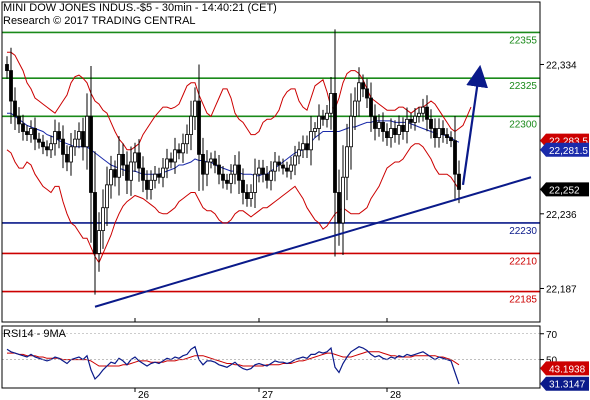 This screenshot has height=400, width=590. Describe the element at coordinates (233, 365) in the screenshot. I see `rsi-line` at that location.